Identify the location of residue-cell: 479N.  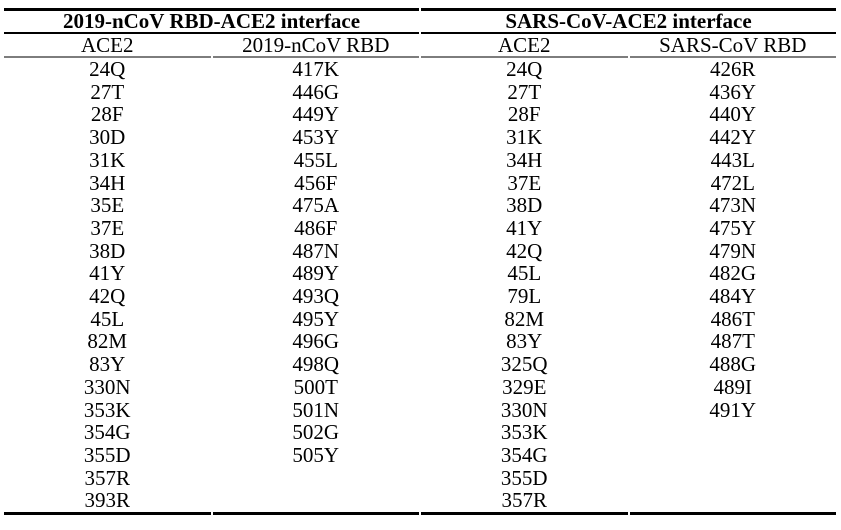
(733, 251).